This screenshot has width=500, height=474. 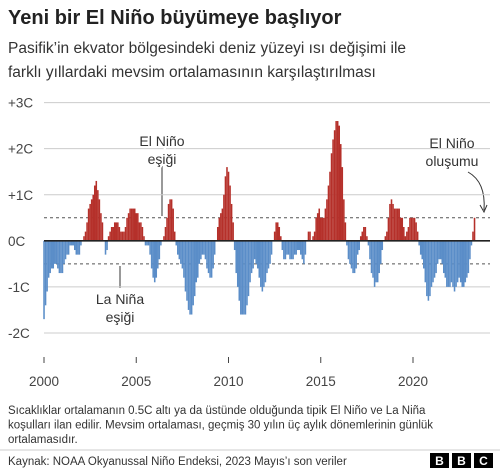 I want to click on x-tick-label: 2005, so click(x=136, y=381).